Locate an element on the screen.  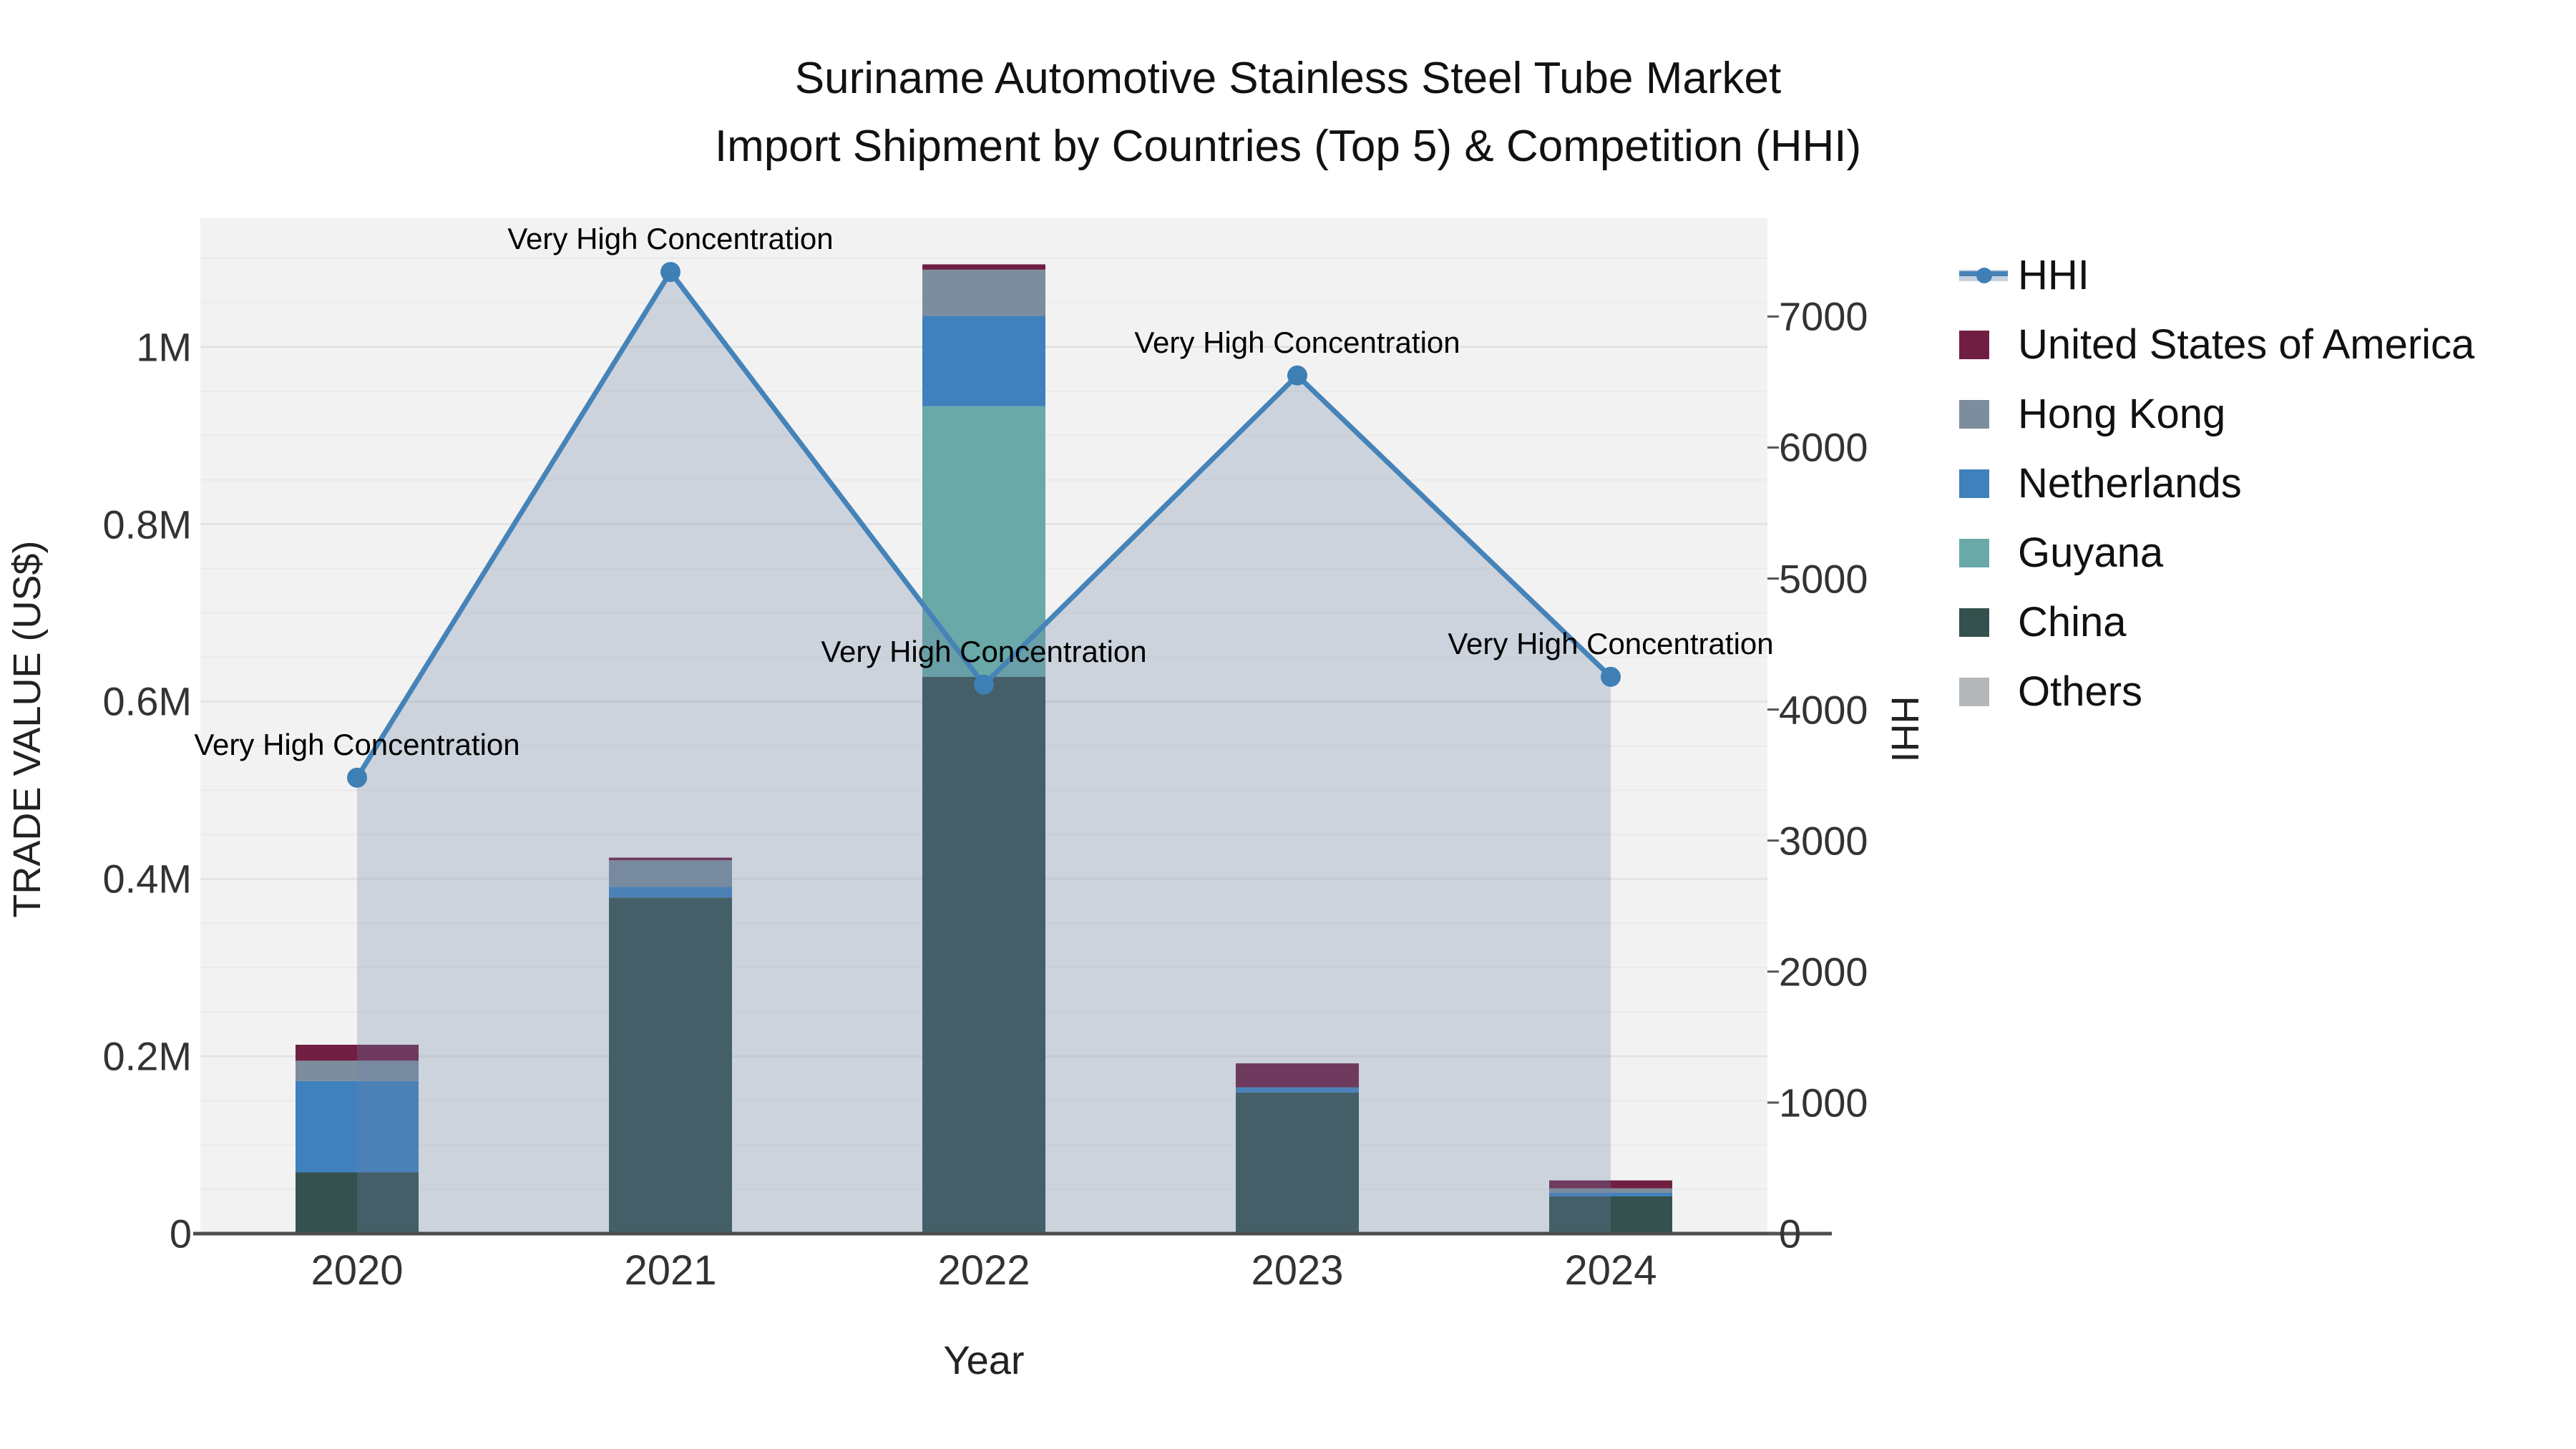
left-axis-tick-label: 0.8M is located at coordinates (147, 524).